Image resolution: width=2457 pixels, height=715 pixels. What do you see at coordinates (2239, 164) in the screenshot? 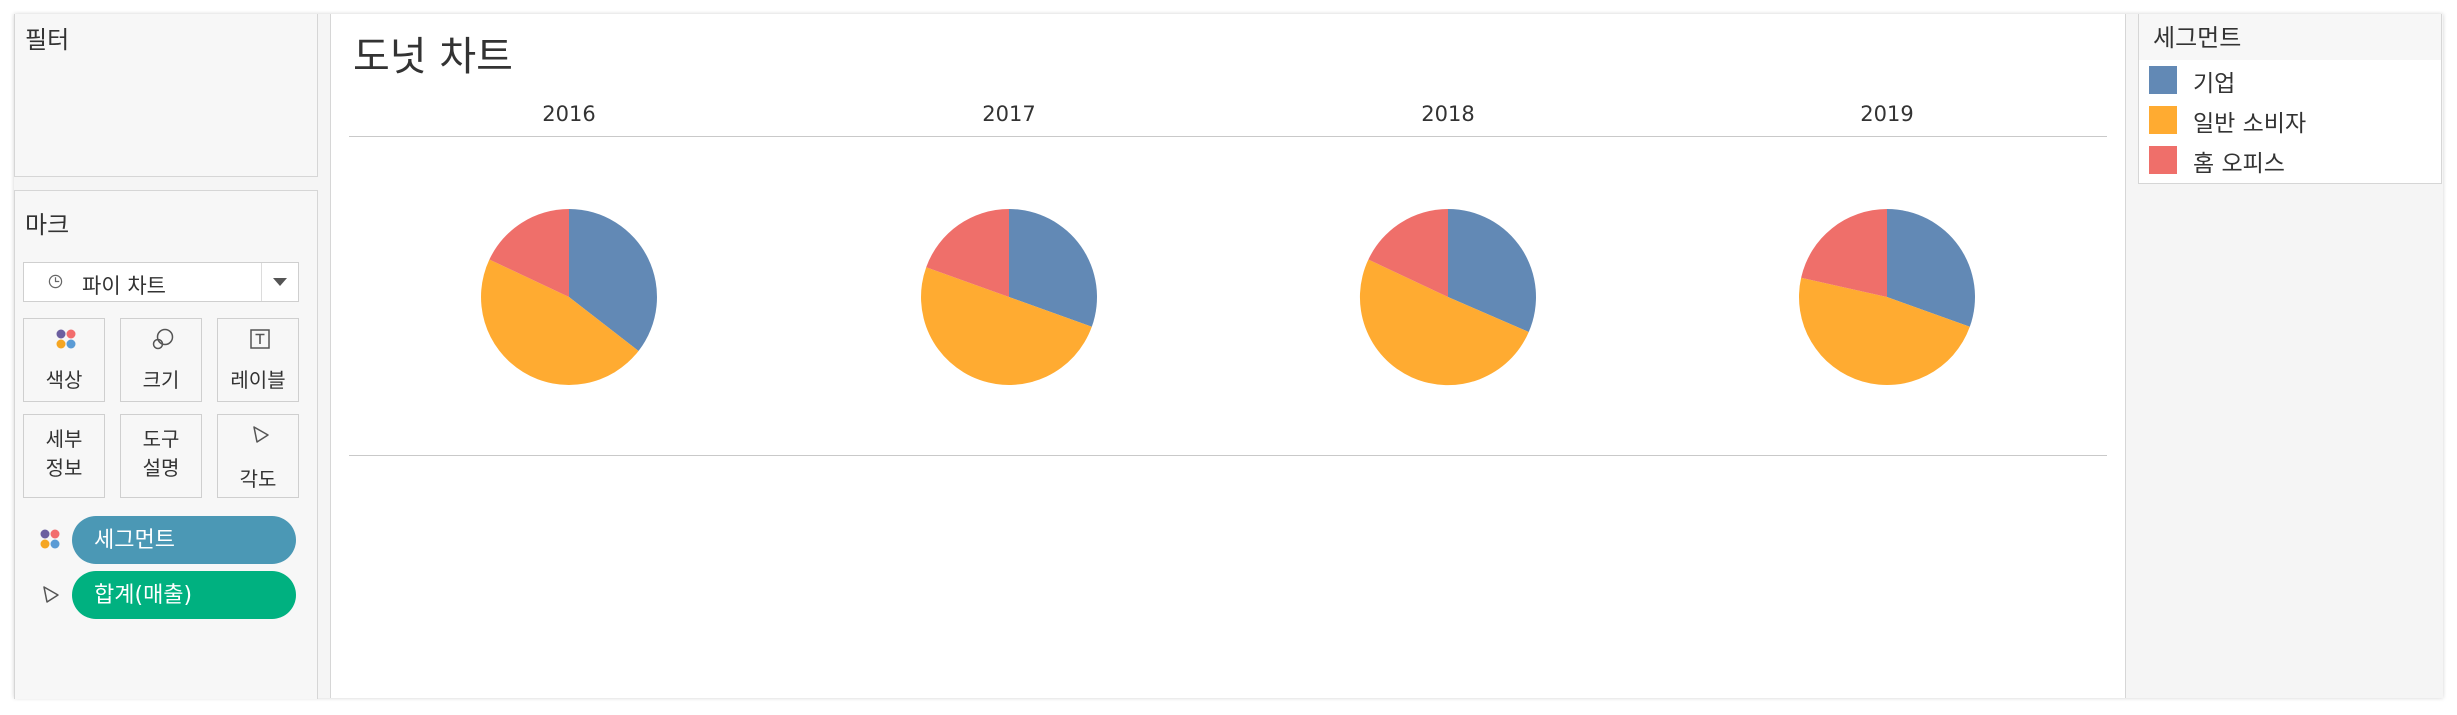
I see `legend-label: 홈 오피스` at bounding box center [2239, 164].